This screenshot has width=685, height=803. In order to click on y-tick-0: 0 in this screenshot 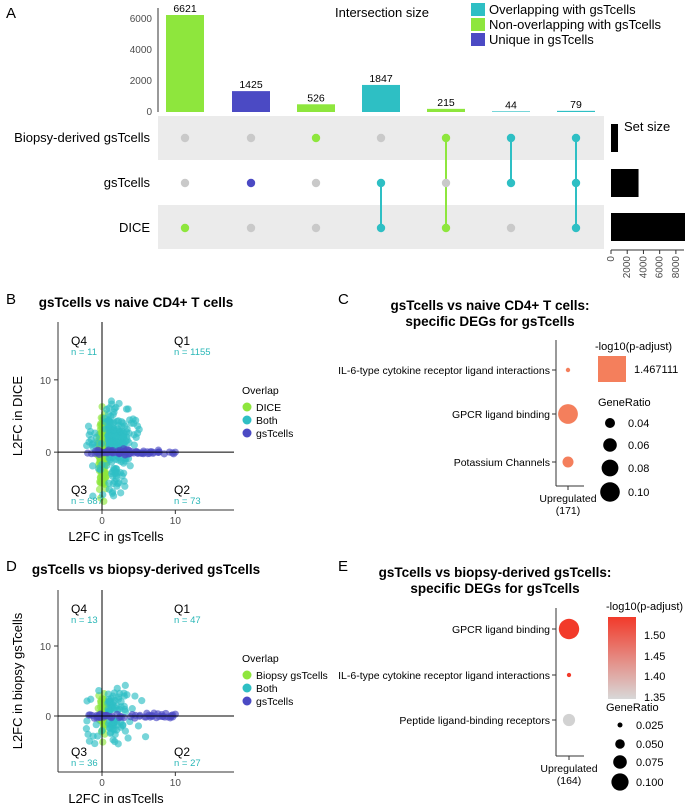, I will do `click(149, 112)`.